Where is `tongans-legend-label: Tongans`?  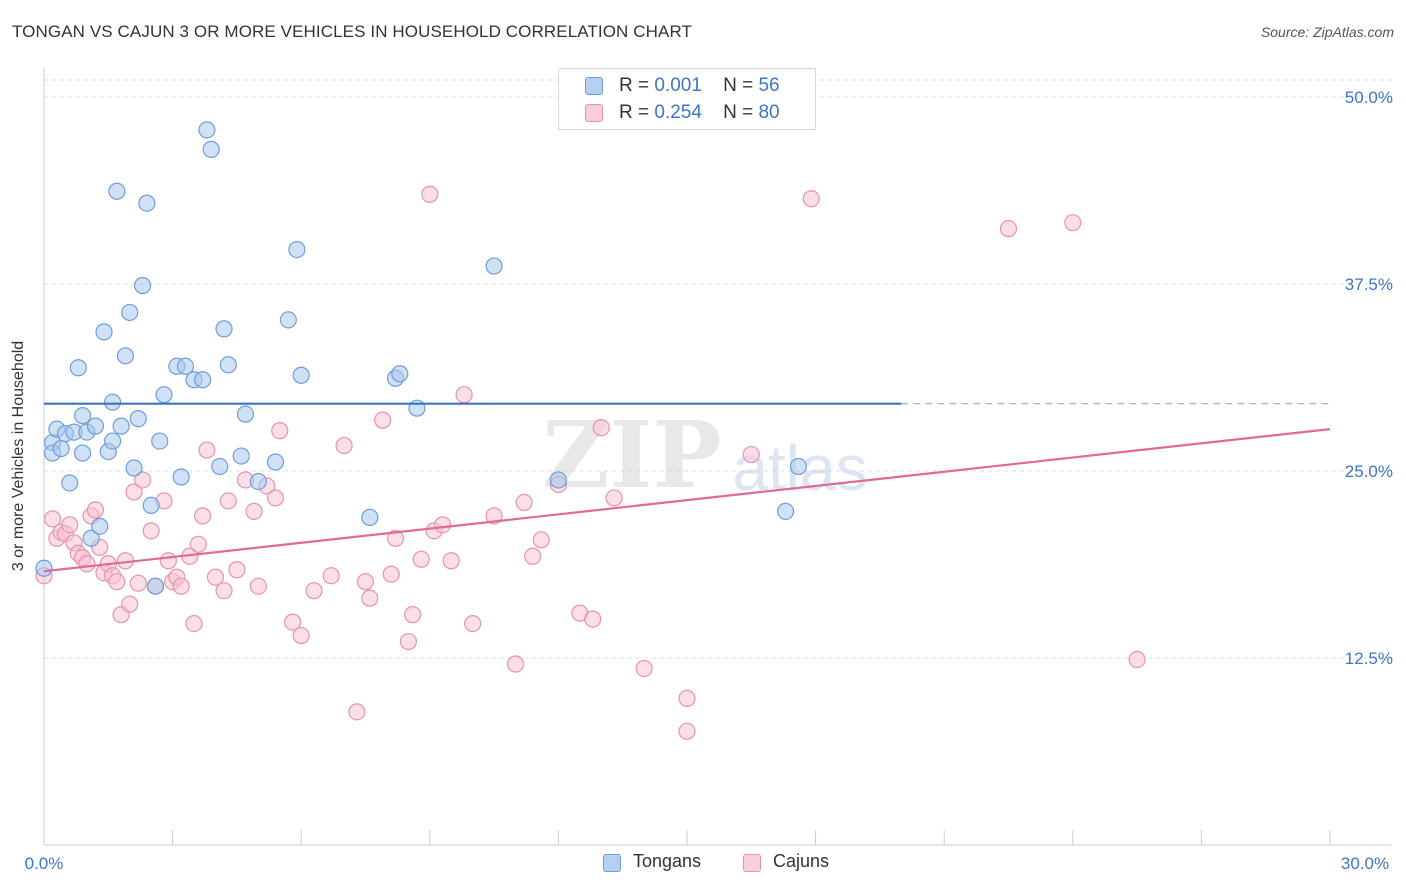
tongans-legend-label: Tongans is located at coordinates (667, 861).